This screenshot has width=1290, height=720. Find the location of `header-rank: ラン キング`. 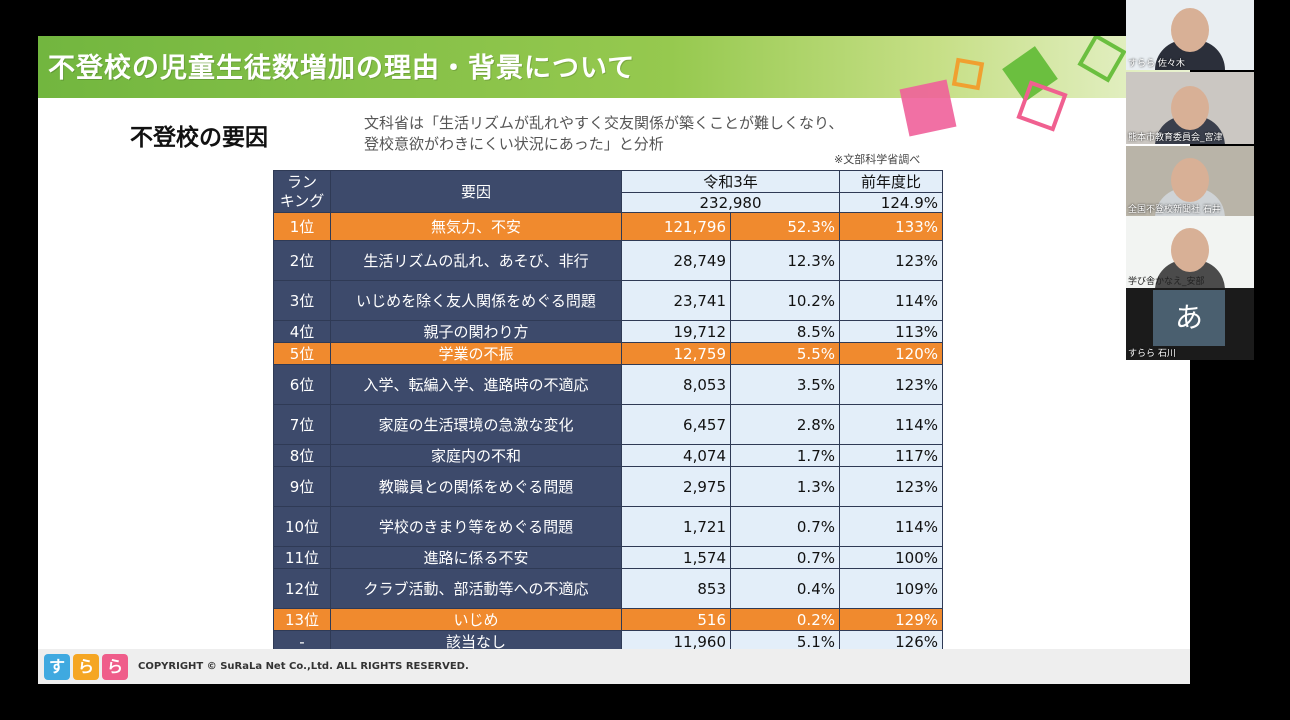

header-rank: ラン キング is located at coordinates (302, 191).